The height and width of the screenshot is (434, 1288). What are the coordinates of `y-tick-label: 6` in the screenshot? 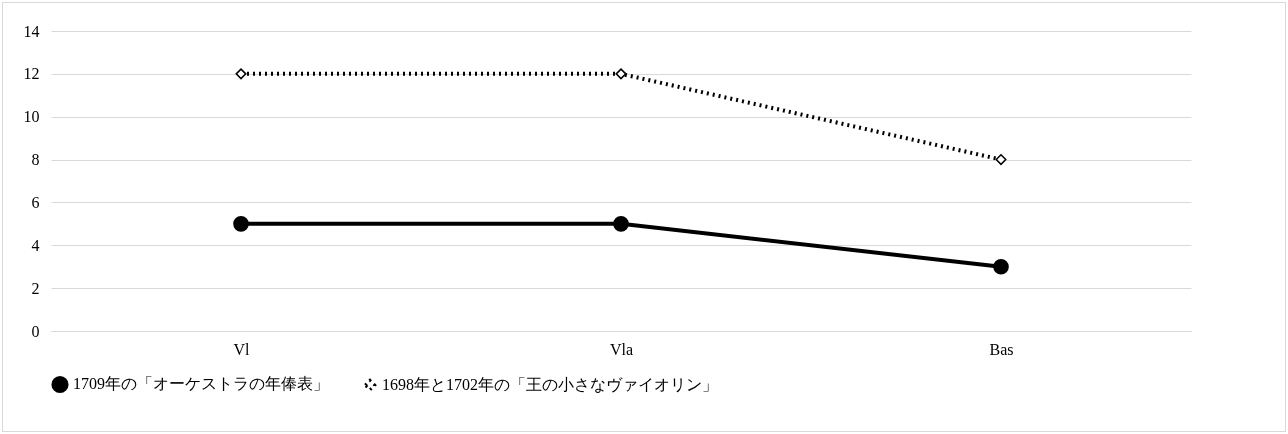 It's located at (35, 202).